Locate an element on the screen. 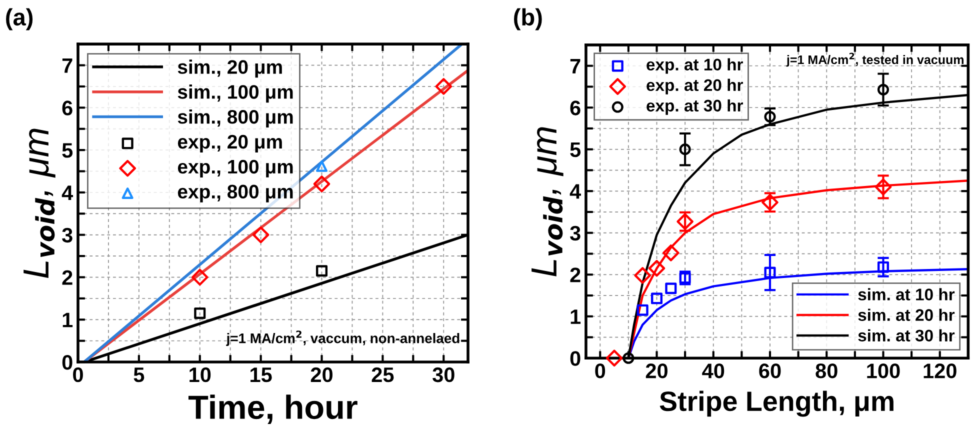 Image resolution: width=975 pixels, height=432 pixels. legend-label: exp., 20 μm is located at coordinates (230, 143).